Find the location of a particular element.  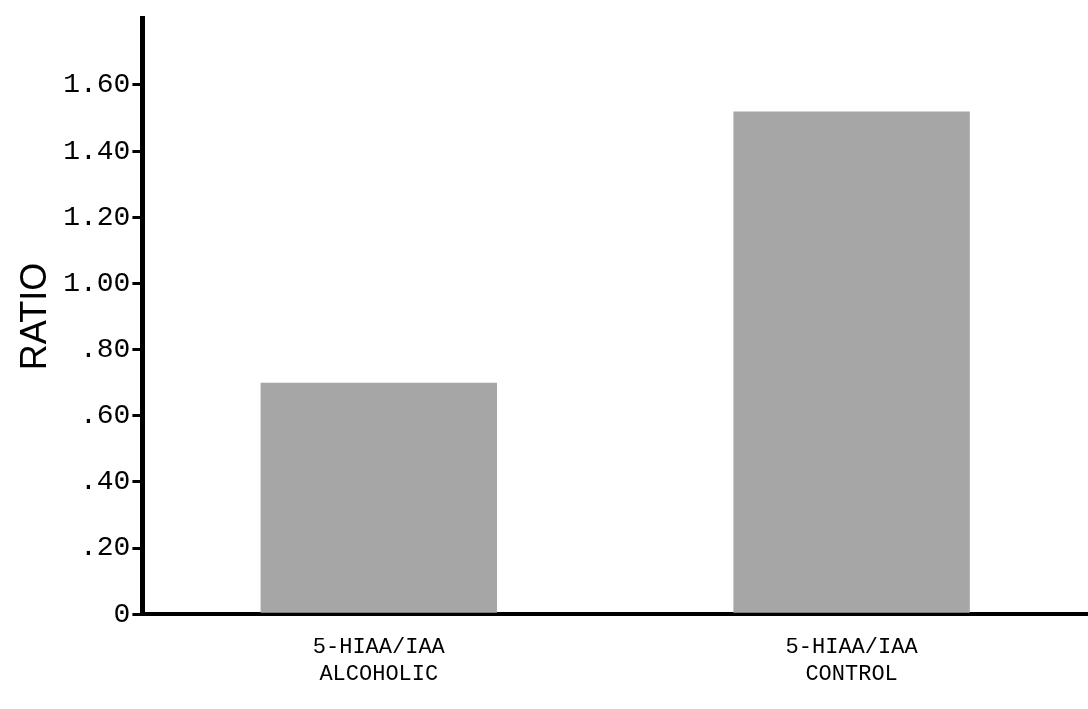

y-tick-label: .40 is located at coordinates (105, 482).